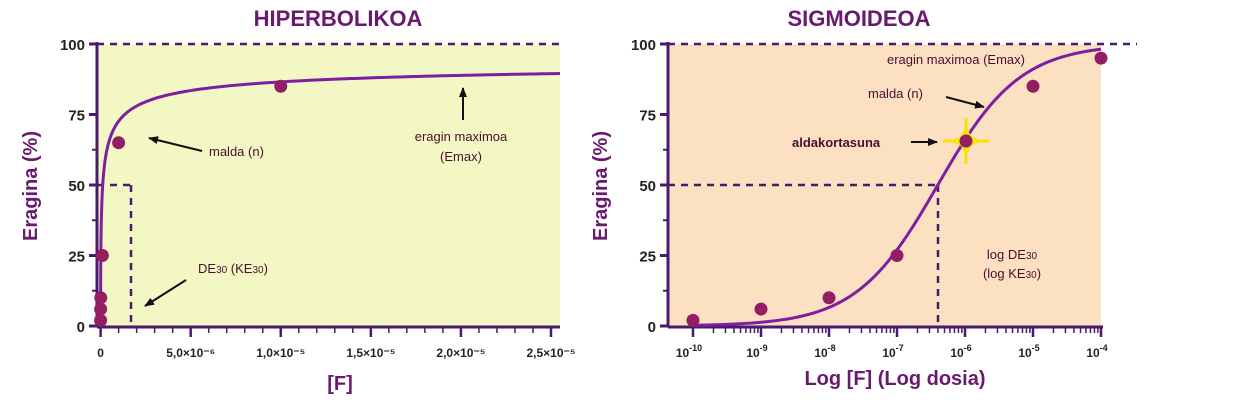  Describe the element at coordinates (956, 59) in the screenshot. I see `annotation-emax-right: eragin maximoa (Emax)` at that location.